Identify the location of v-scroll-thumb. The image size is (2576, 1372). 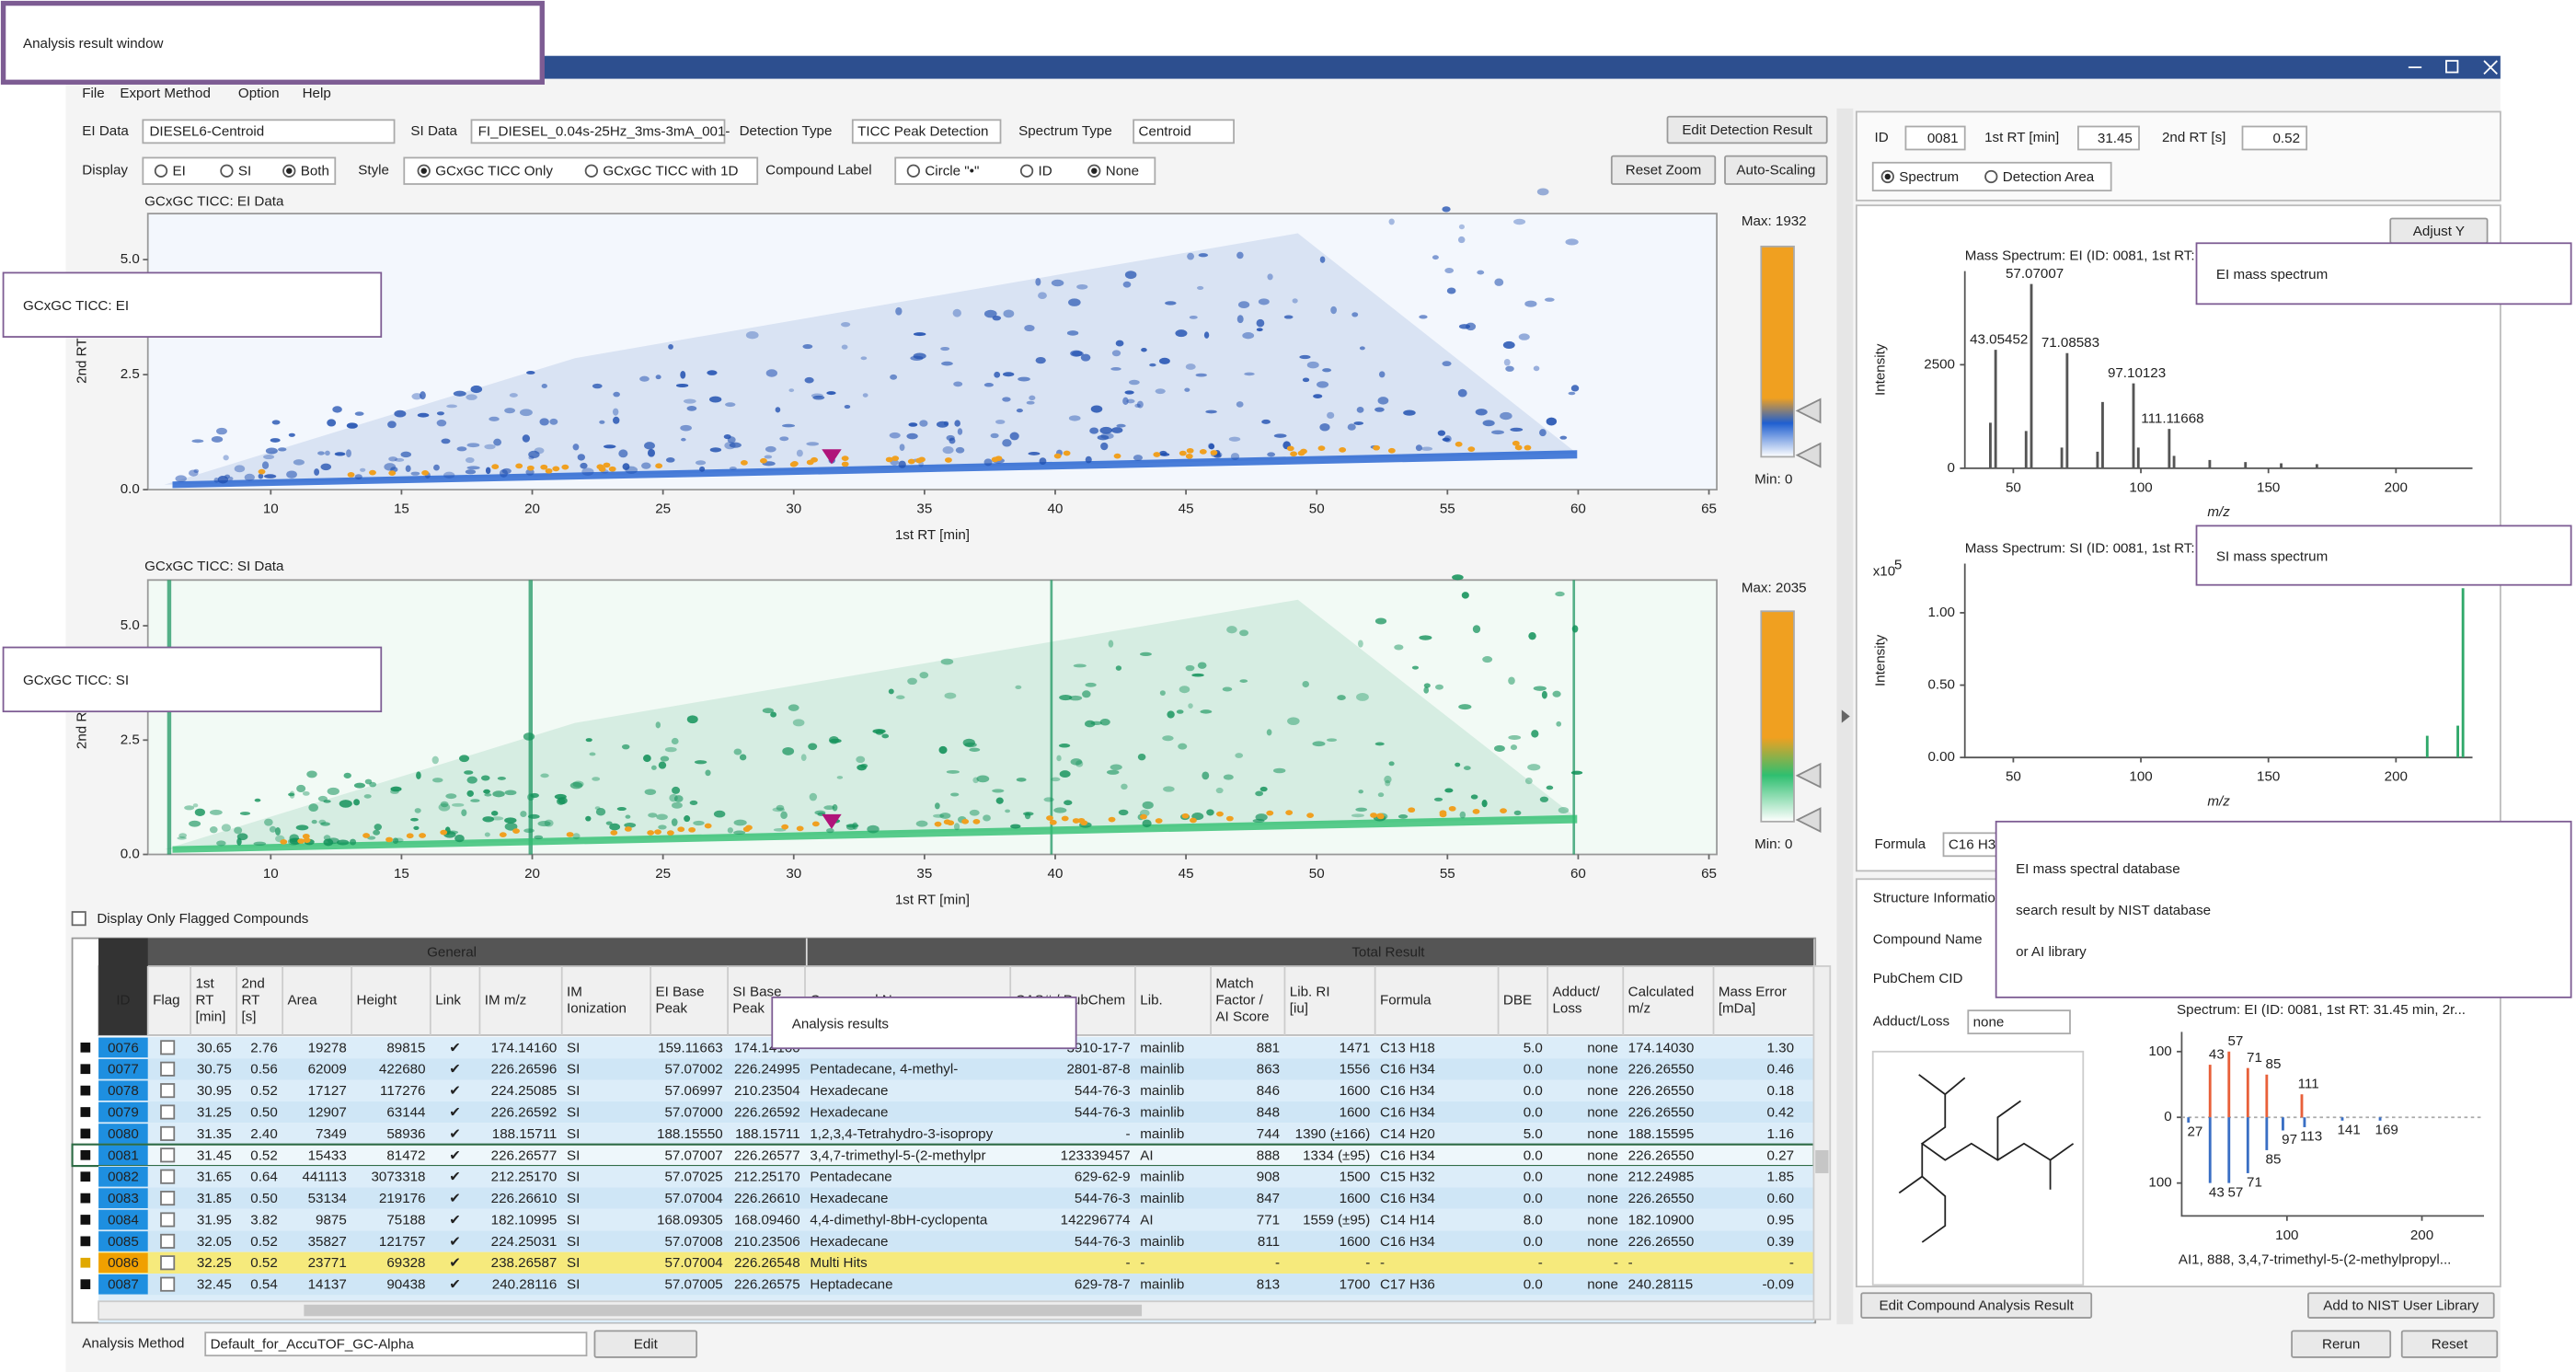
(1821, 1161).